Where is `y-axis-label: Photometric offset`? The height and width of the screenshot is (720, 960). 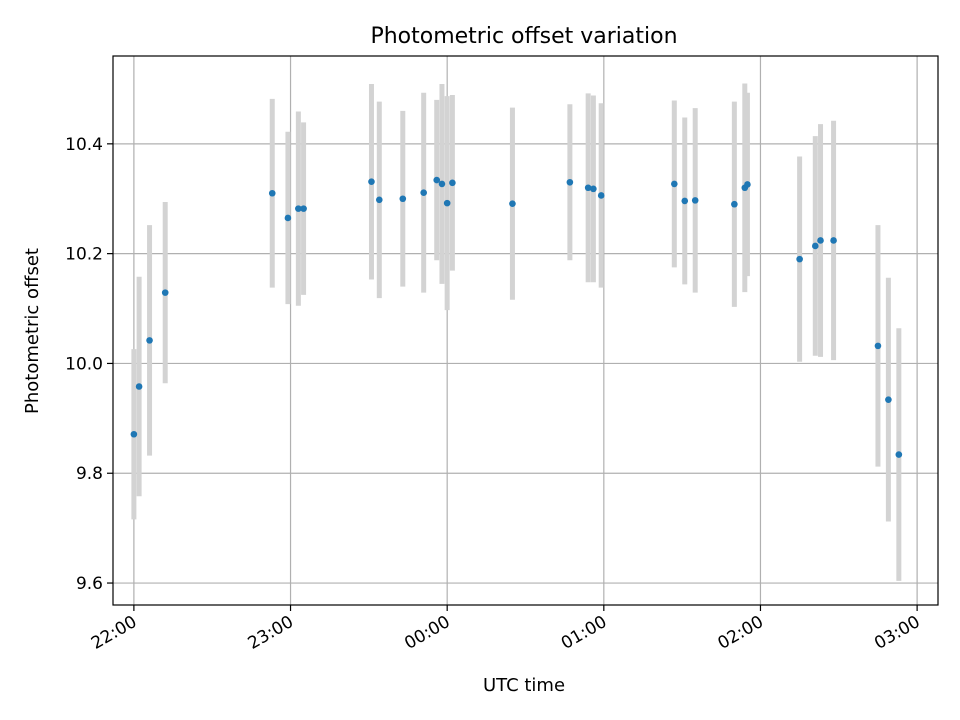 y-axis-label: Photometric offset is located at coordinates (32, 331).